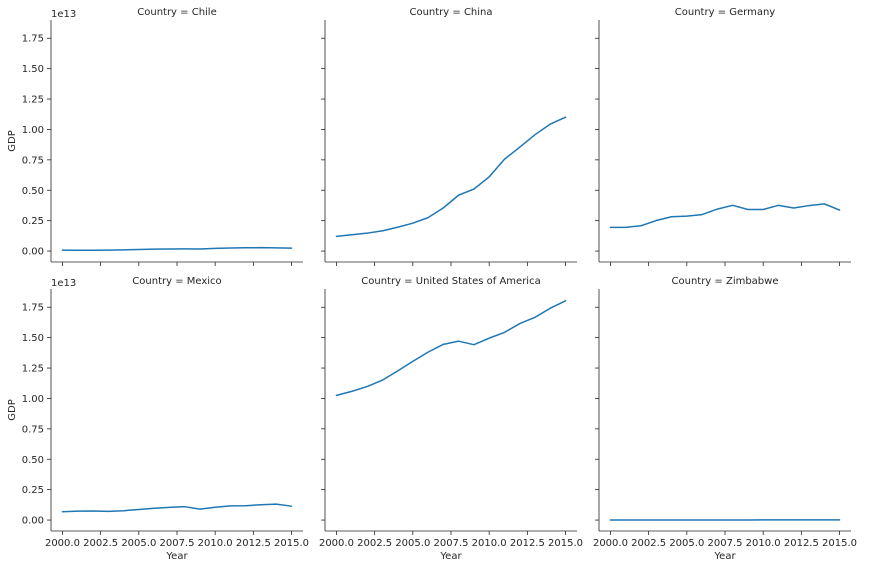 The height and width of the screenshot is (572, 870). I want to click on facet-panel-china: Country = China, so click(449, 136).